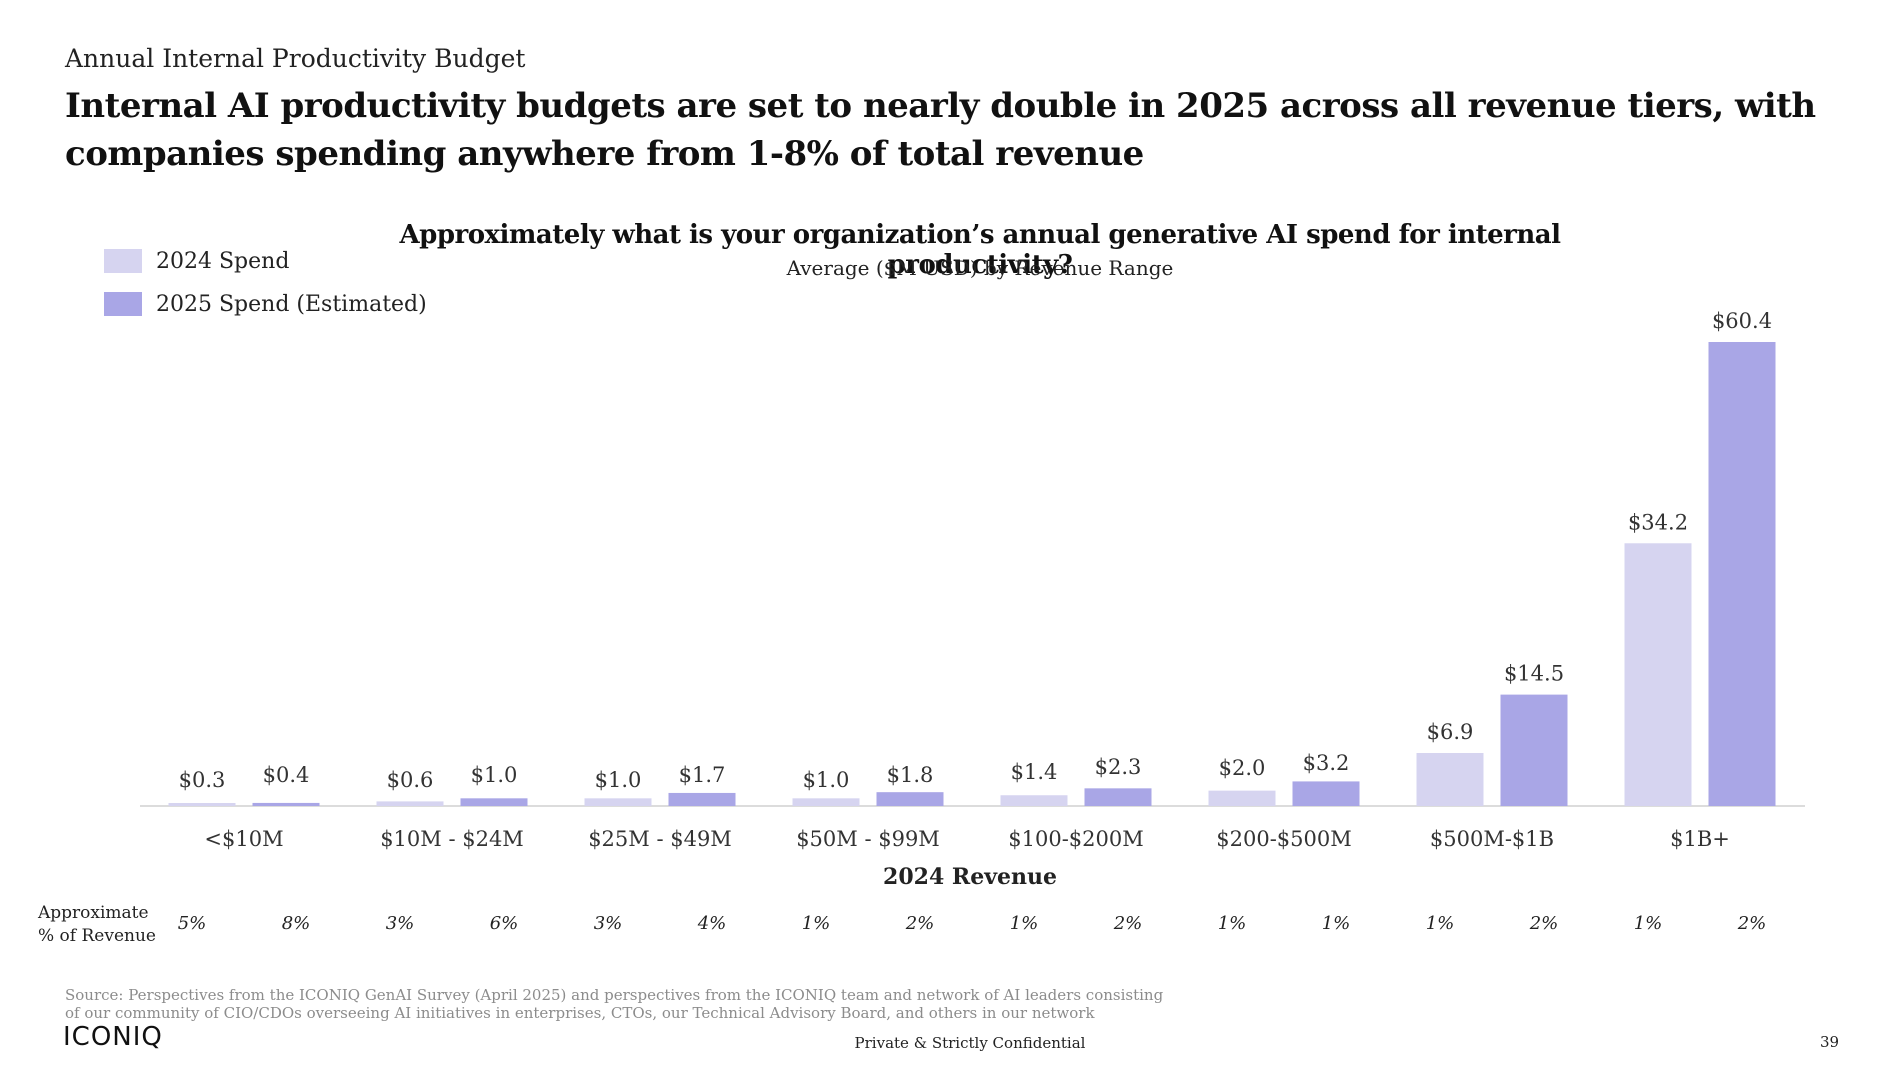 The width and height of the screenshot is (1900, 1068). Describe the element at coordinates (1034, 772) in the screenshot. I see `value-label-2024-4: $1.4` at that location.